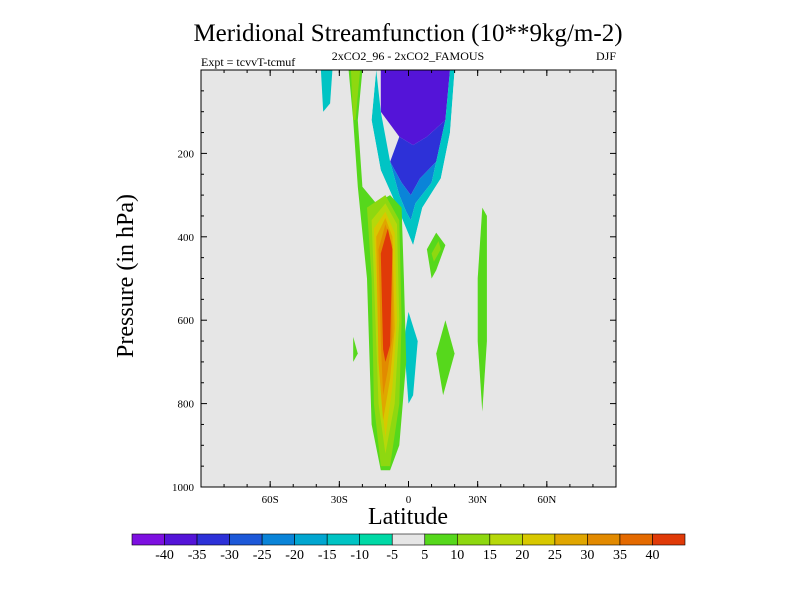 This screenshot has height=600, width=800. Describe the element at coordinates (620, 555) in the screenshot. I see `colorbar-label: 35` at that location.